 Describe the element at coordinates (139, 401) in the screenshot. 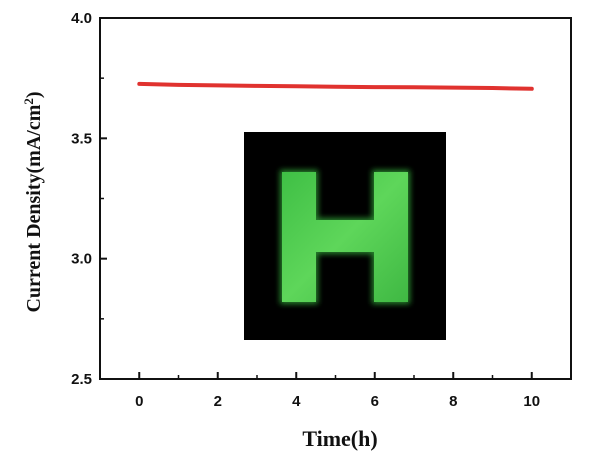

I see `x-tick-label: 0` at that location.